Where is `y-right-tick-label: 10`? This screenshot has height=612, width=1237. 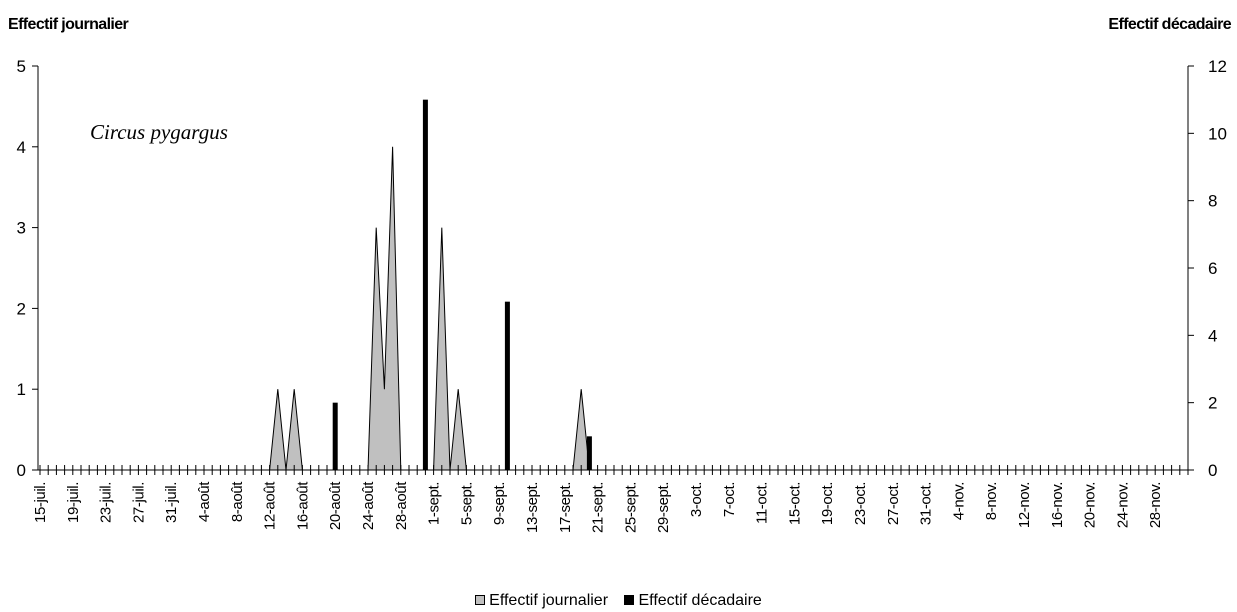
y-right-tick-label: 10 is located at coordinates (1217, 133).